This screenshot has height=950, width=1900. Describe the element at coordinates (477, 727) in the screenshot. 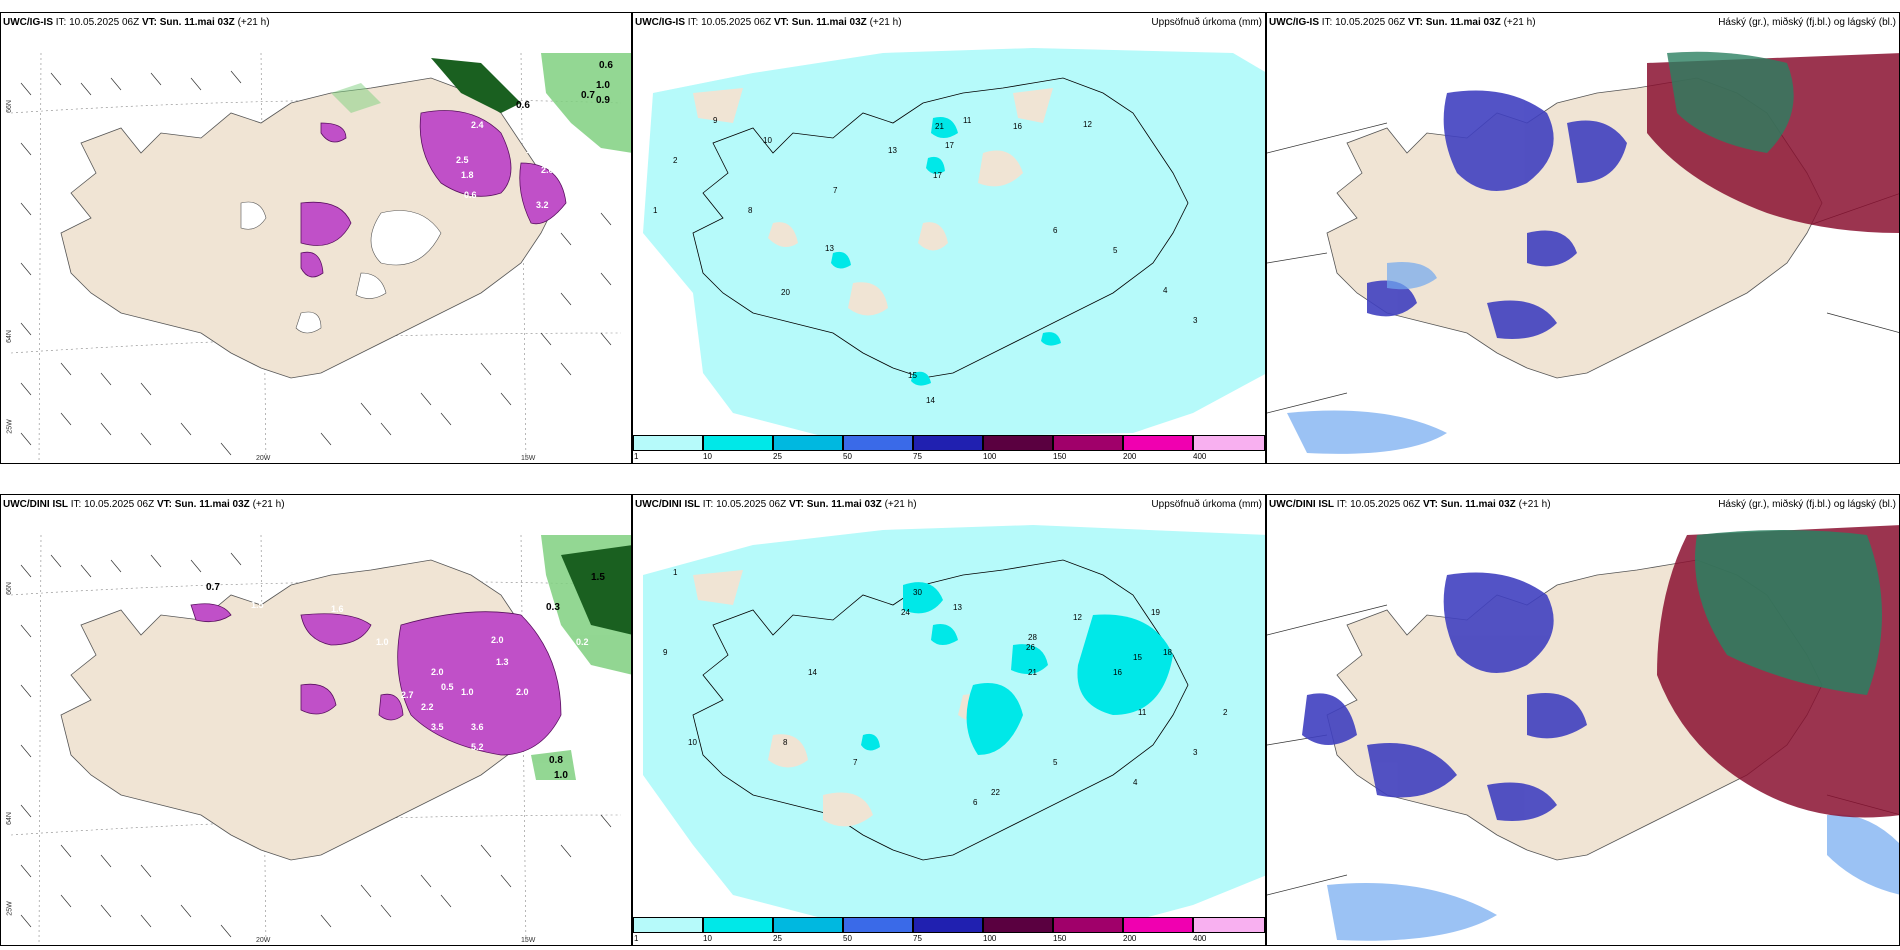

I see `svg-text: 3.6` at that location.